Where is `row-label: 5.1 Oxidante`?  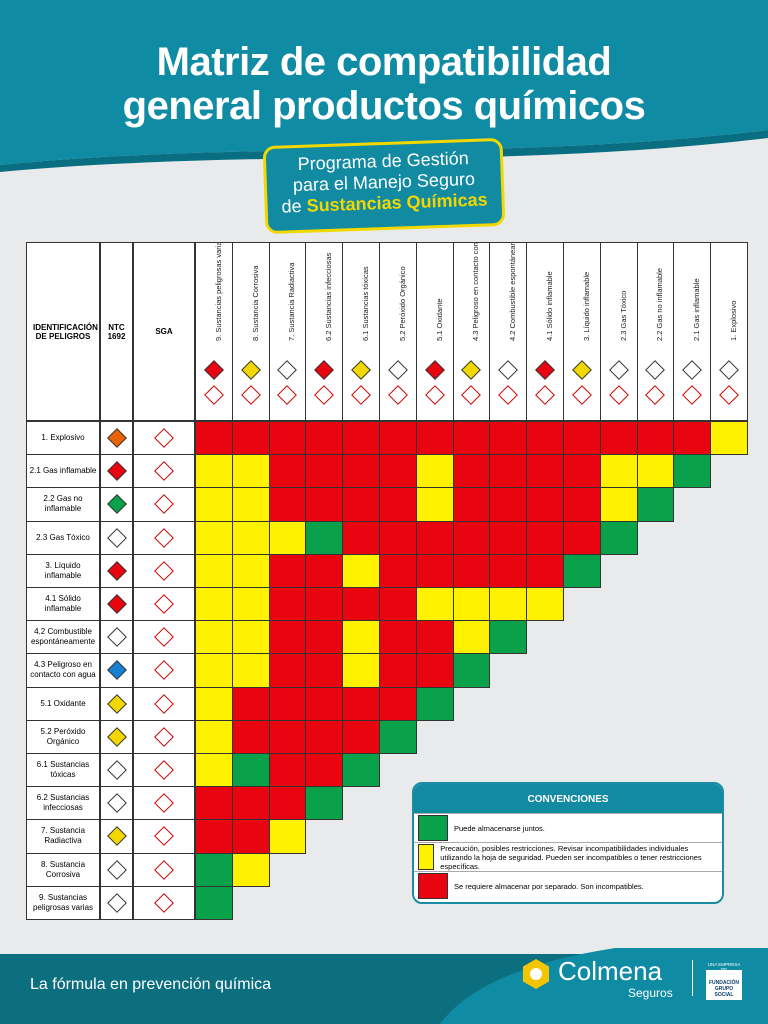 row-label: 5.1 Oxidante is located at coordinates (63, 703).